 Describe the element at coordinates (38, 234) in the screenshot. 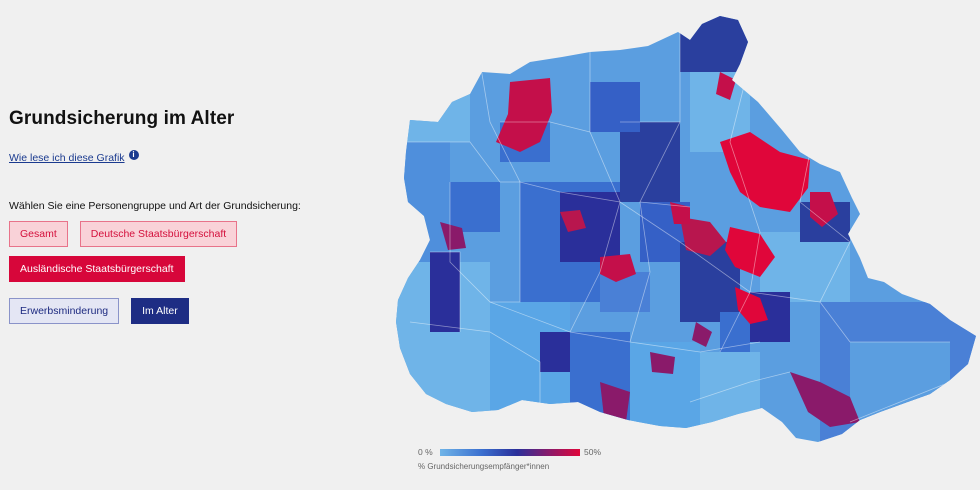

I see `gesamt-button: Gesamt` at that location.